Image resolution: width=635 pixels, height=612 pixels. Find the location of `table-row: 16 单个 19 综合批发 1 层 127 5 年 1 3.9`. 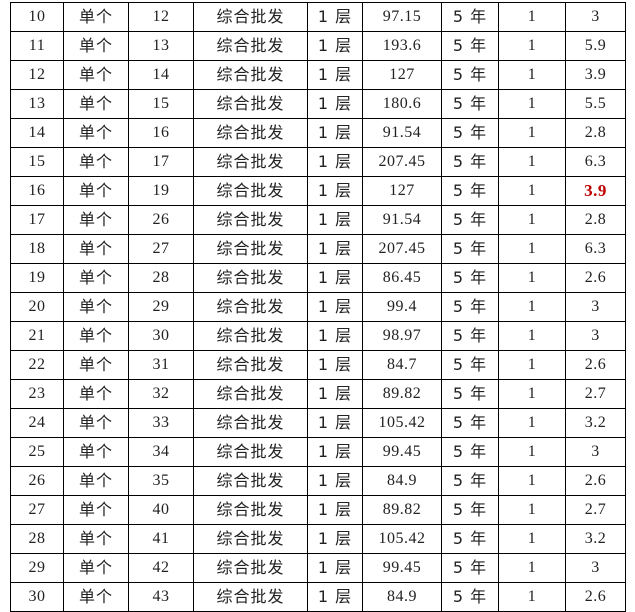

table-row: 16 单个 19 综合批发 1 层 127 5 年 1 3.9 is located at coordinates (318, 191).